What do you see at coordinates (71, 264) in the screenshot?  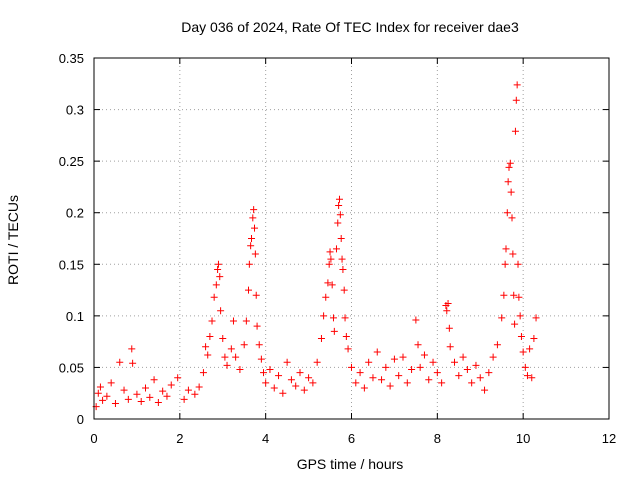 I see `y-tick-label: 0.15` at bounding box center [71, 264].